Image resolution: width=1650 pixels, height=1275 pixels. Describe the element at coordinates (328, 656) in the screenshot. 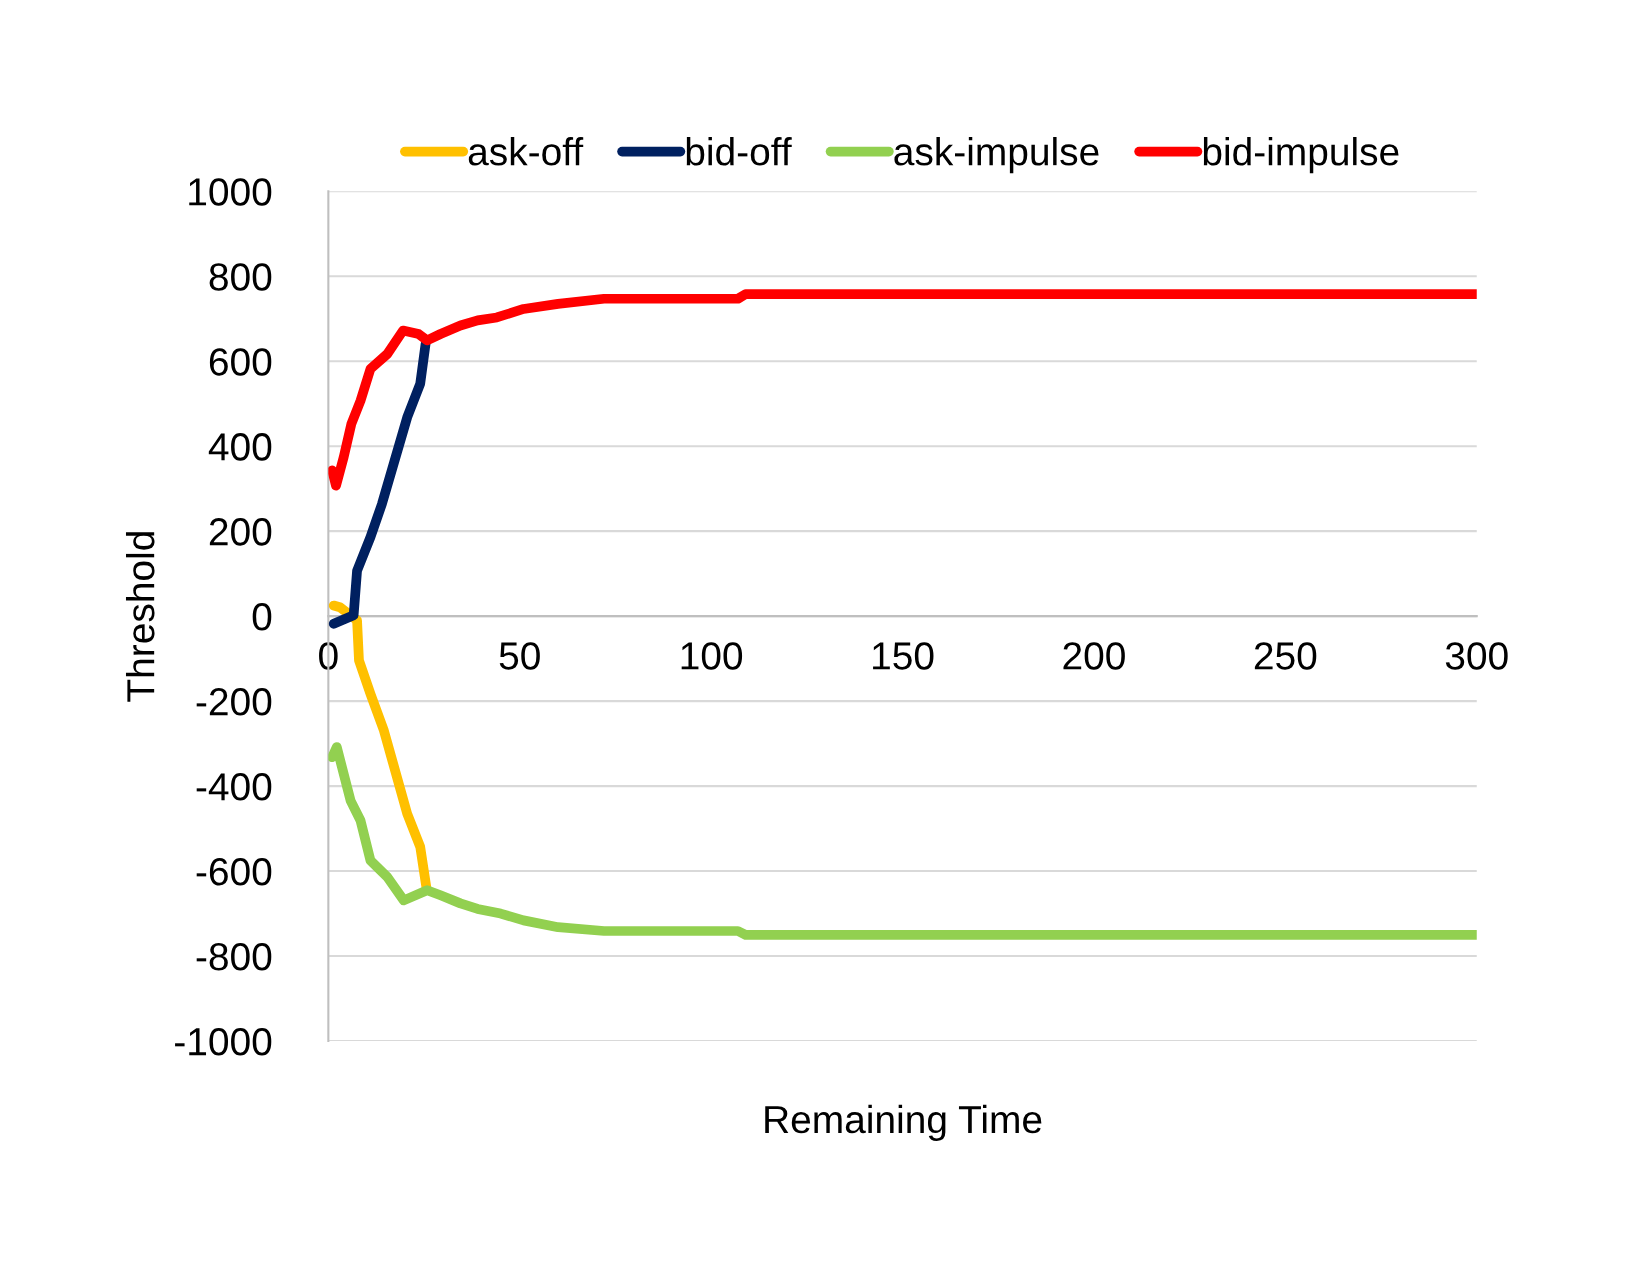

I see `x-tick-label: 0` at that location.